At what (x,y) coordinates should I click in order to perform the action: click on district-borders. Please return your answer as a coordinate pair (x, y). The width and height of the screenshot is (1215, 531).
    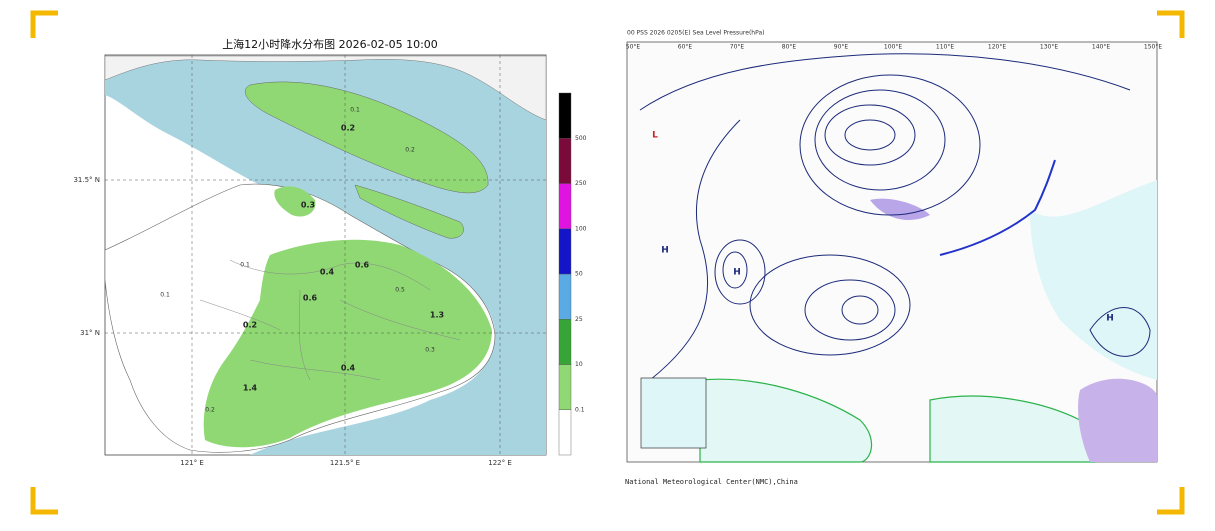
    Looking at the image, I should click on (330, 320).